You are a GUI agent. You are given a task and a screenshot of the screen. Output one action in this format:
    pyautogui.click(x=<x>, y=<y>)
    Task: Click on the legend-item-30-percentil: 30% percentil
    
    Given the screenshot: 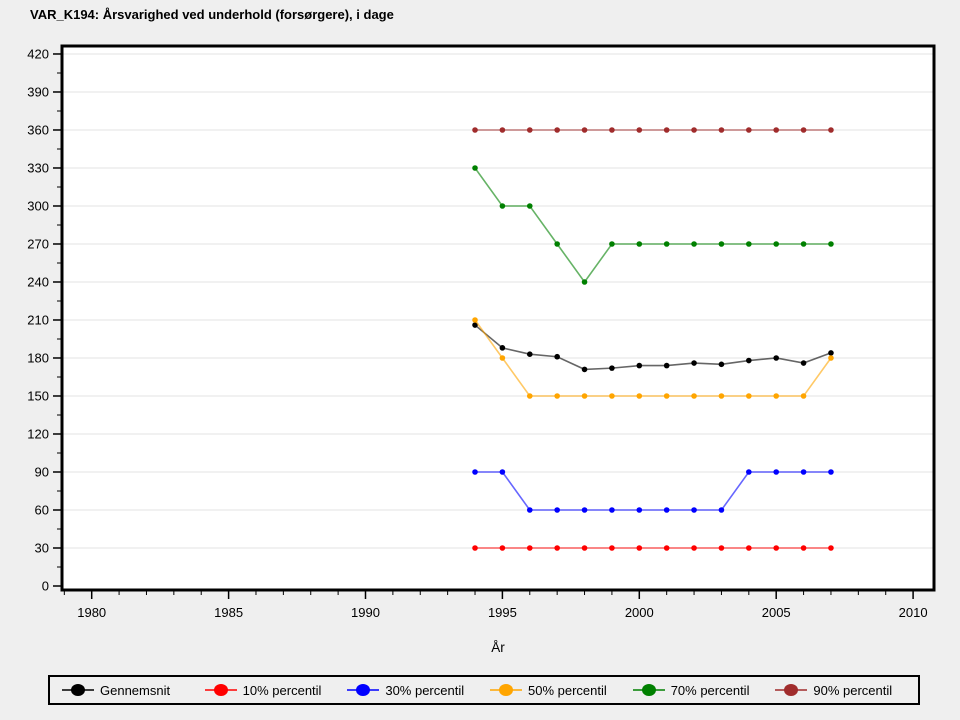 What is the action you would take?
    pyautogui.click(x=418, y=690)
    